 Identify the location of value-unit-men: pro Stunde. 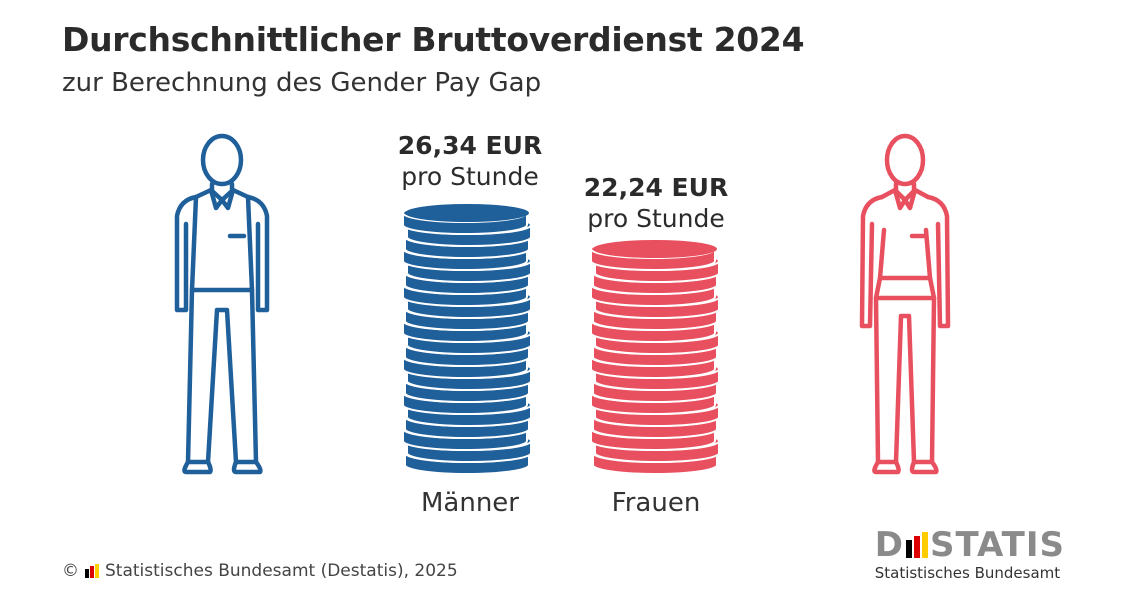
(470, 176).